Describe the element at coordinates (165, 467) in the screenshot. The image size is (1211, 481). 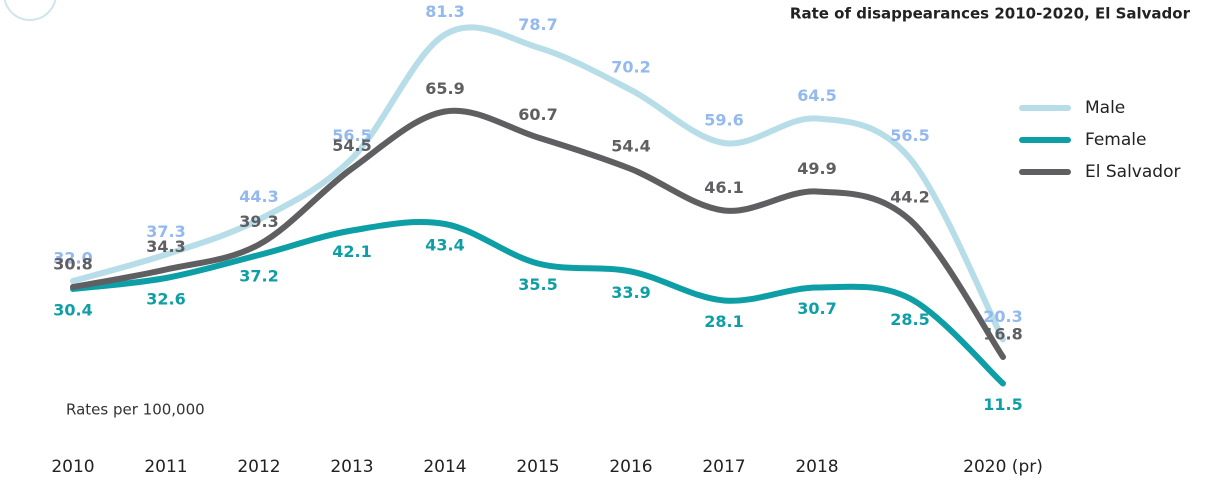
I see `x-tick-label: 2011` at that location.